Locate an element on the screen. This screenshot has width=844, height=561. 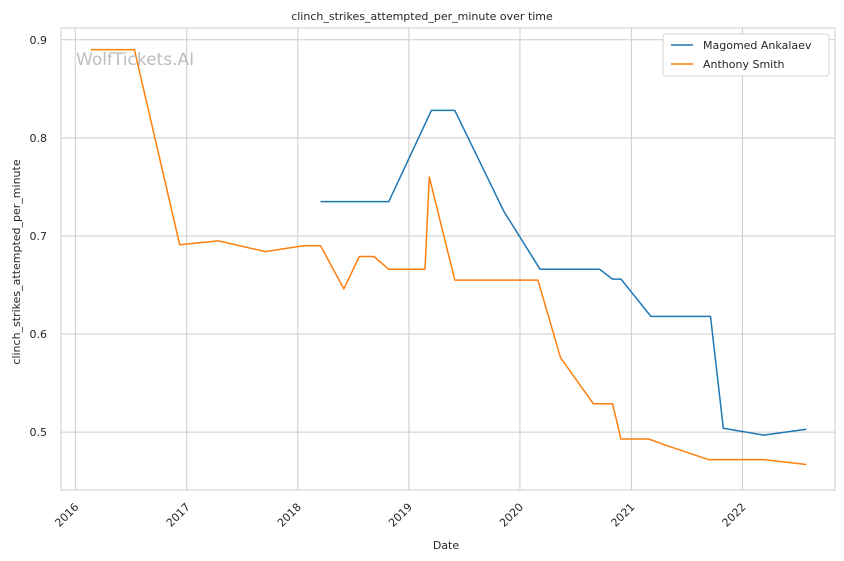
y-tick-label: 0.7 is located at coordinates (39, 236).